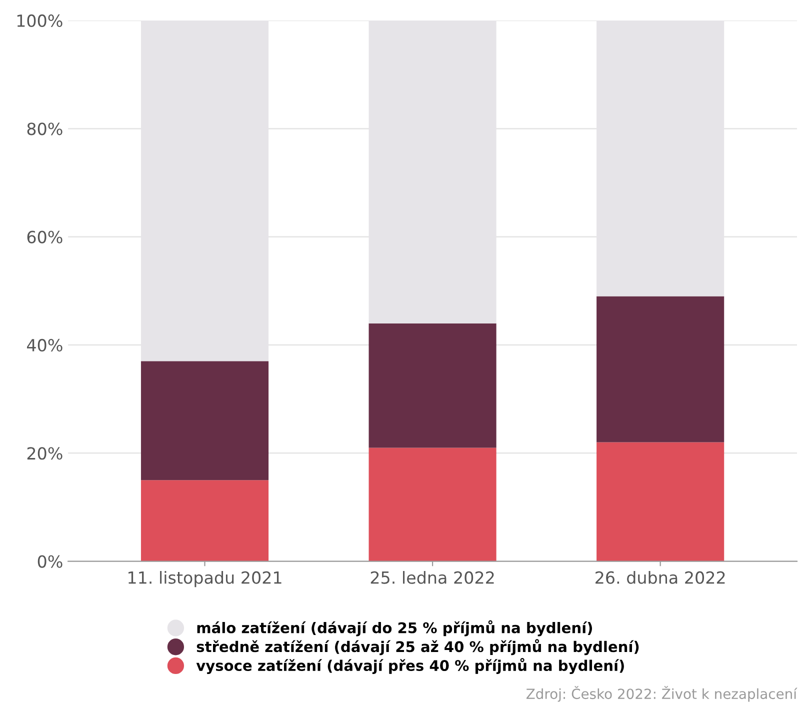 This screenshot has width=801, height=706. Describe the element at coordinates (662, 694) in the screenshot. I see `text: Zdroj: Česko 2022: Život k nezaplacení` at that location.